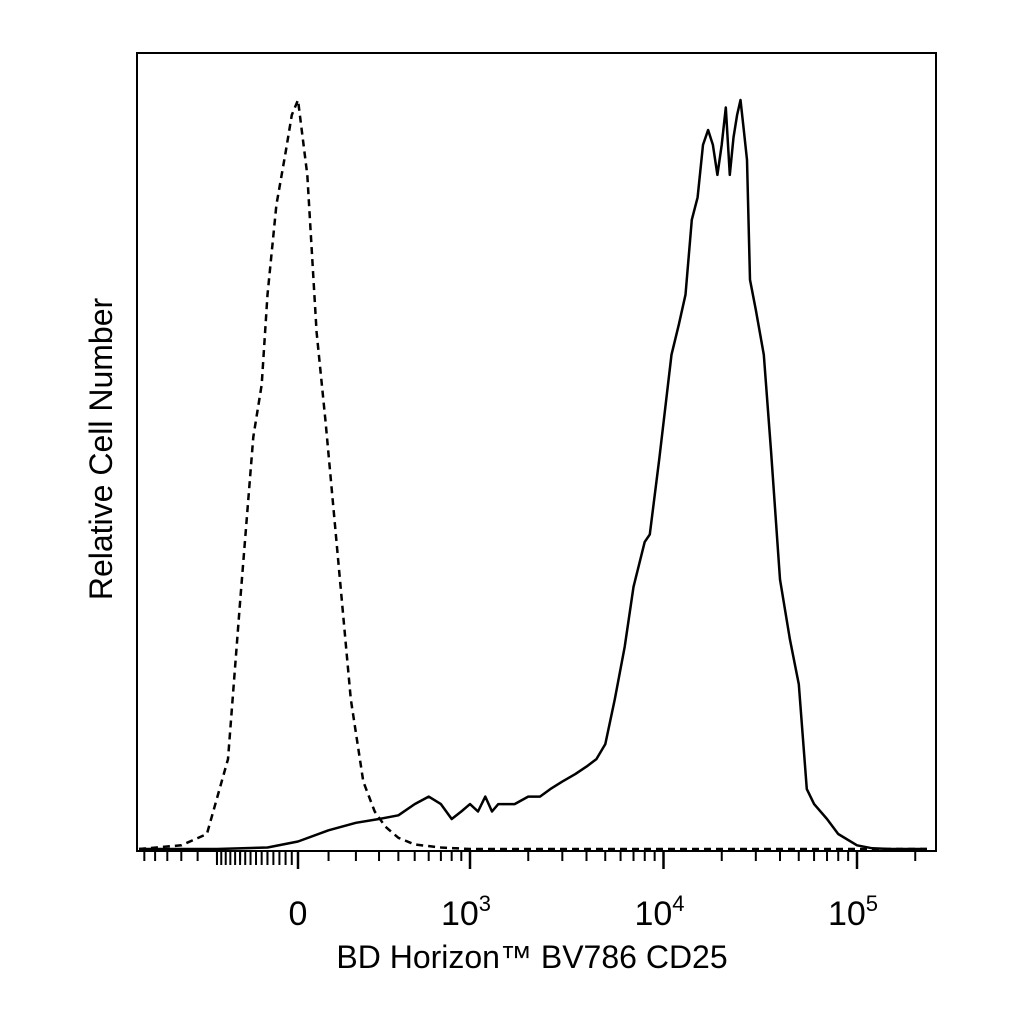 Image resolution: width=1024 pixels, height=1024 pixels. Describe the element at coordinates (584, 912) in the screenshot. I see `x-axis-tick-labels: 0 10³ 10⁴ 10⁵` at that location.